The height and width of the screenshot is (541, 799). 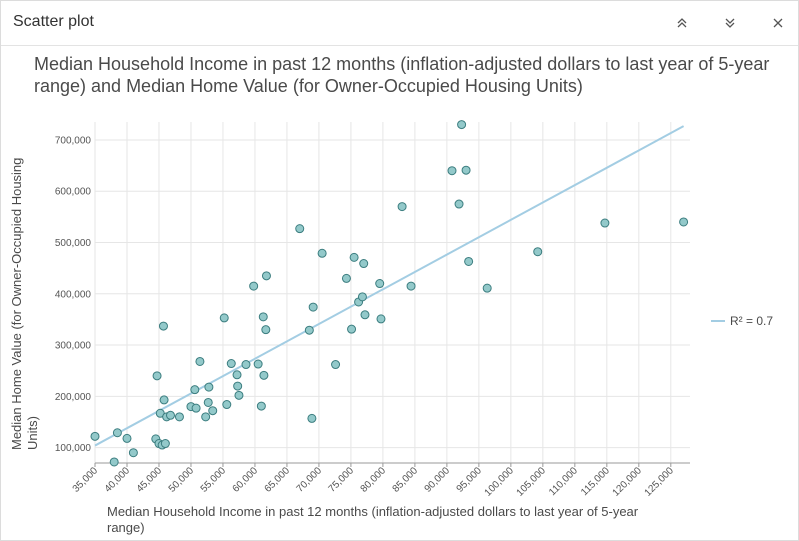 I want to click on x-tick-label: 95,000, so click(x=470, y=480).